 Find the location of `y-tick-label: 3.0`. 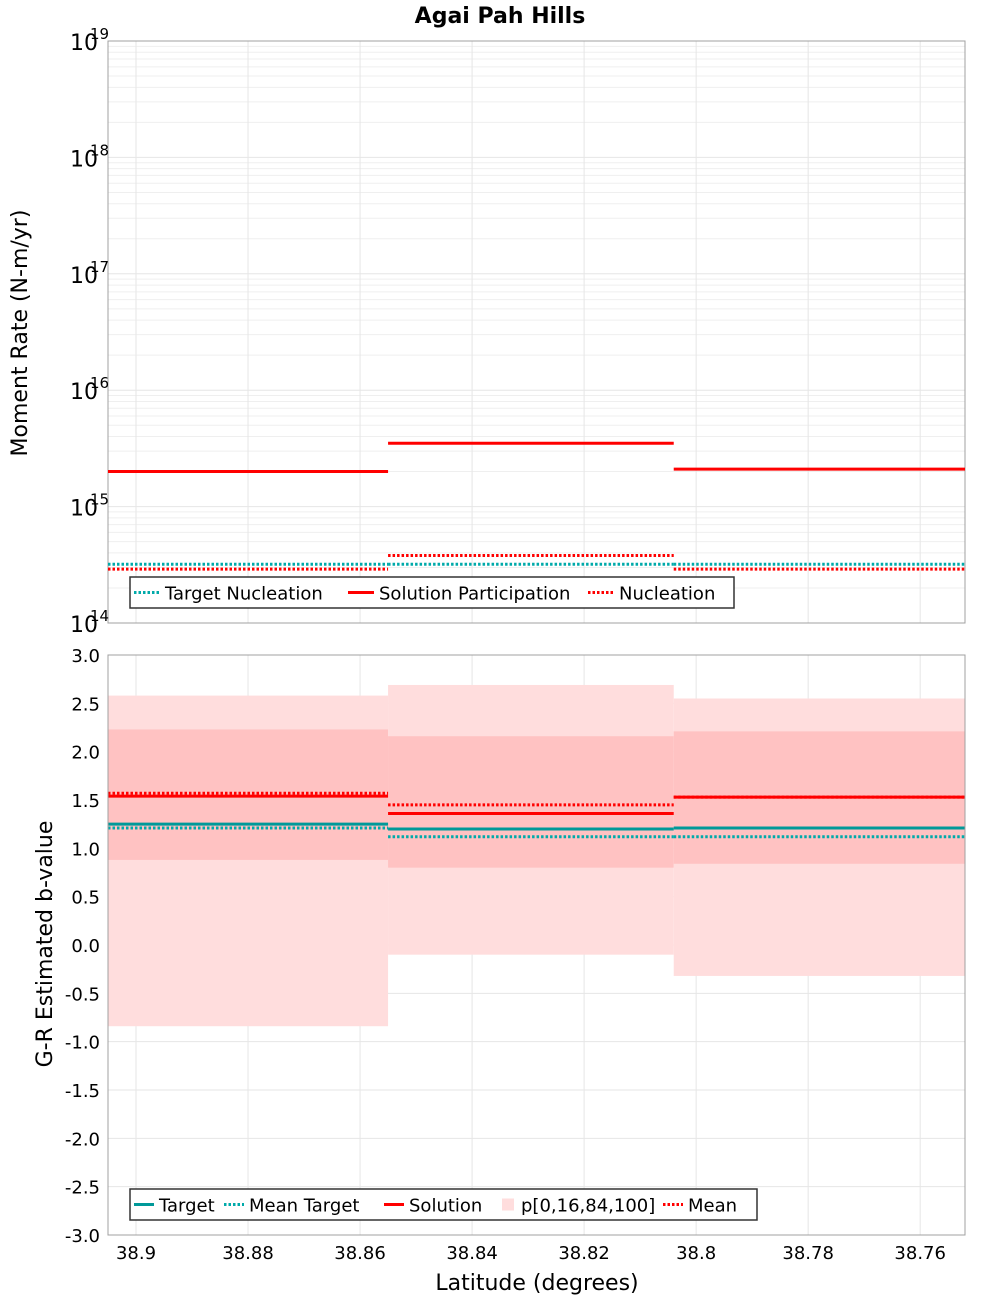

y-tick-label: 3.0 is located at coordinates (85, 656).